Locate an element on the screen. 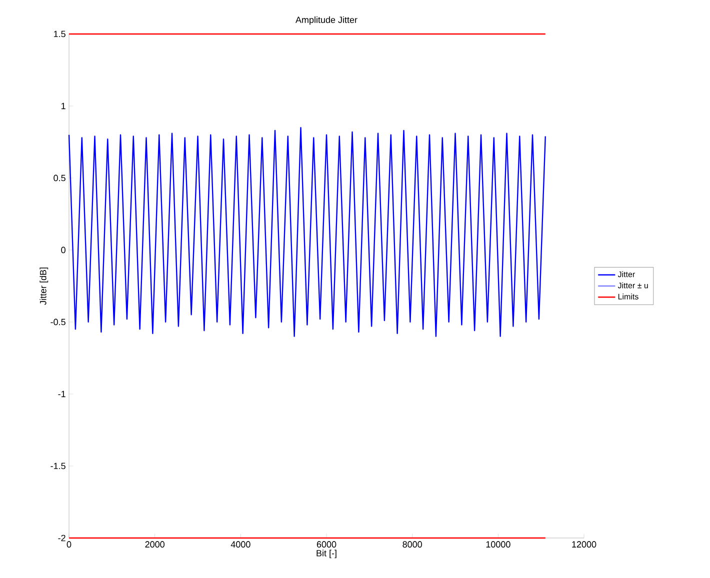 The width and height of the screenshot is (710, 578). legend-label: Limits is located at coordinates (628, 297).